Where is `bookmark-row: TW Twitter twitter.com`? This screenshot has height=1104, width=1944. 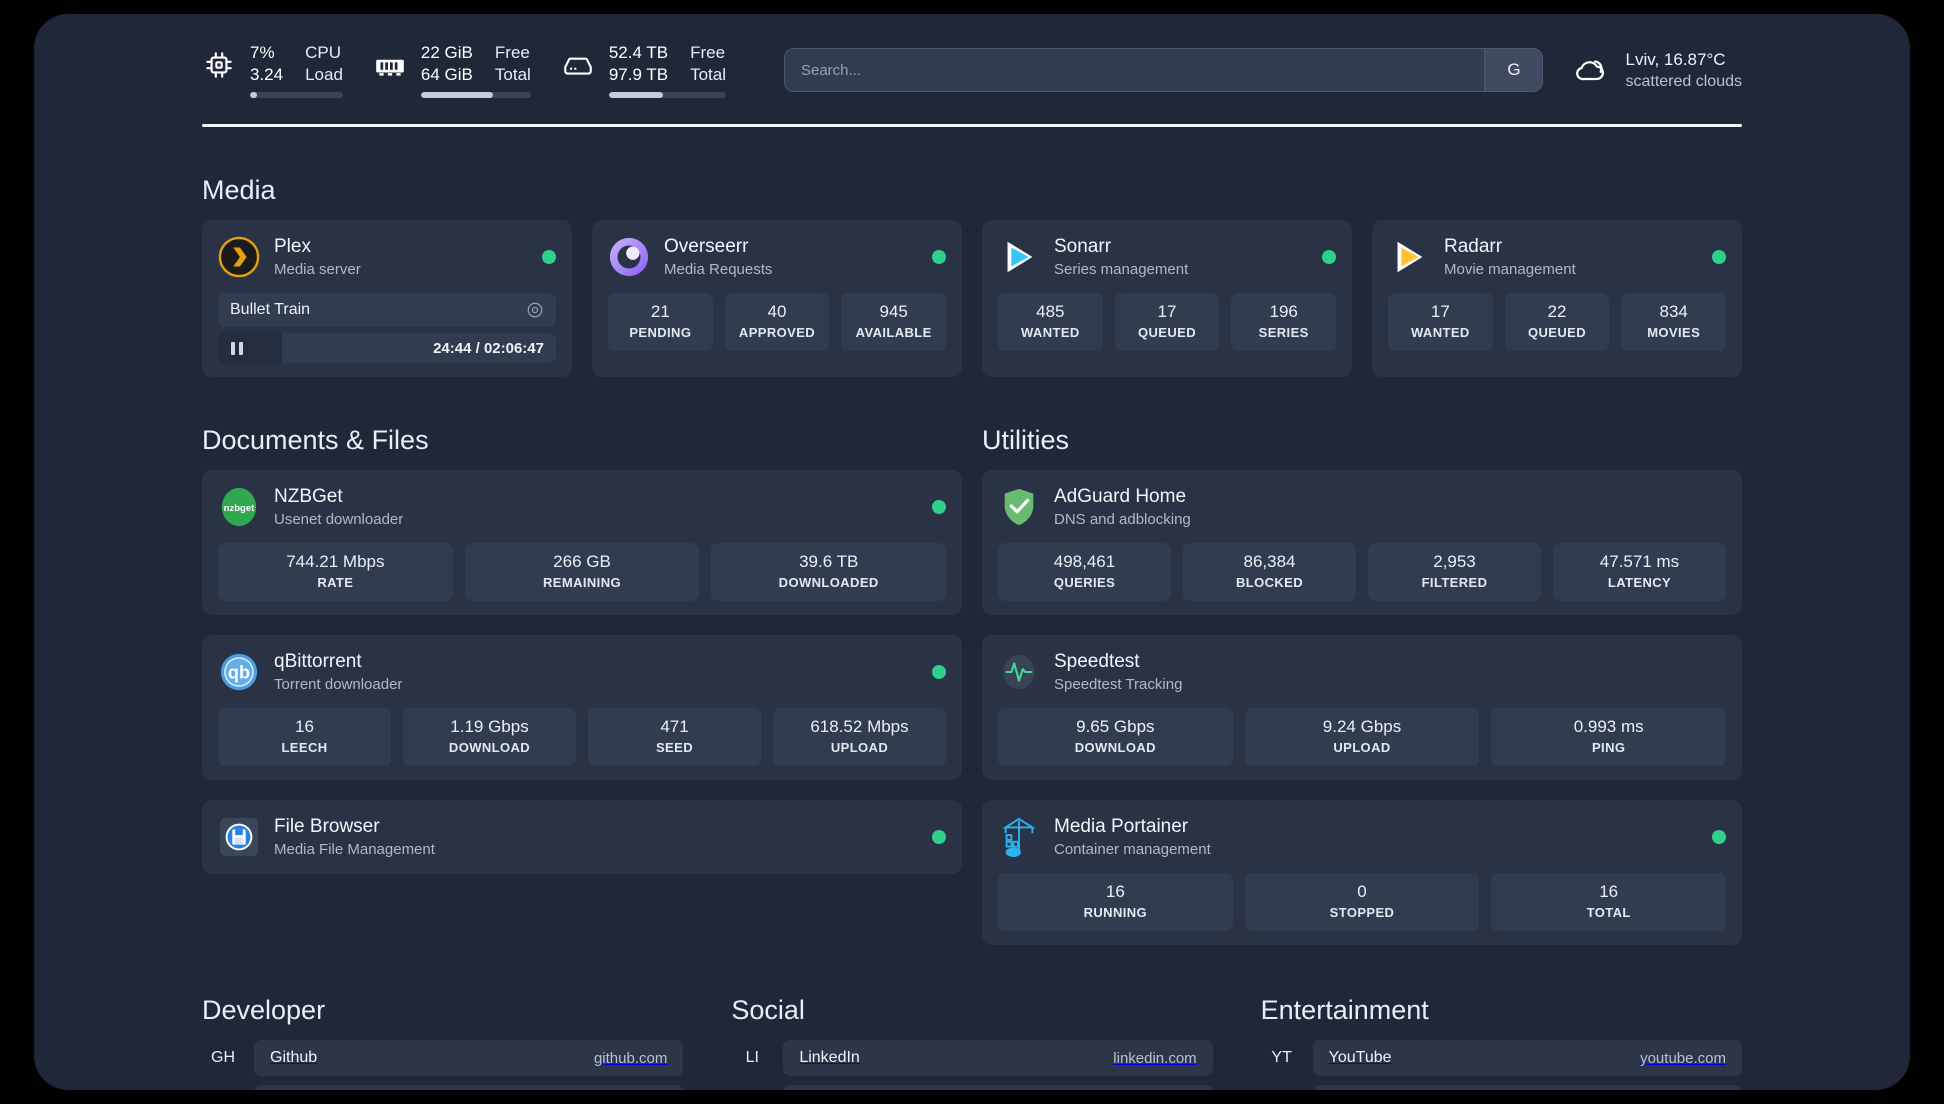
bookmark-row: TW Twitter twitter.com is located at coordinates (972, 1087).